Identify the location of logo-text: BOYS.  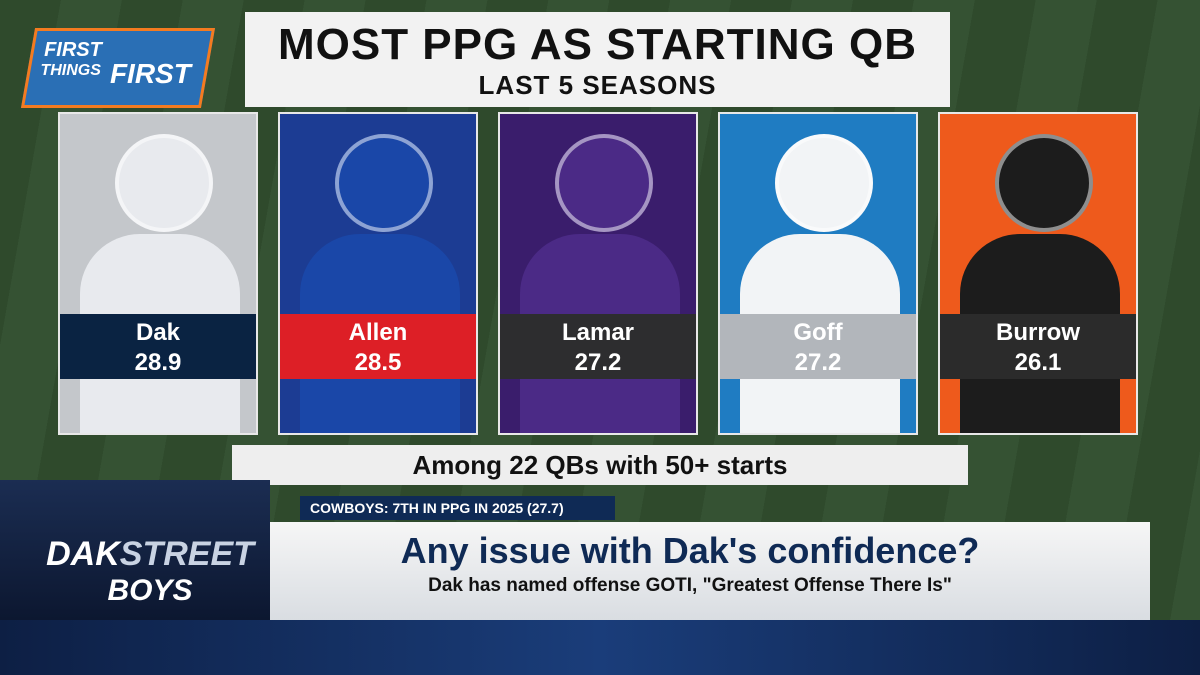
(150, 590).